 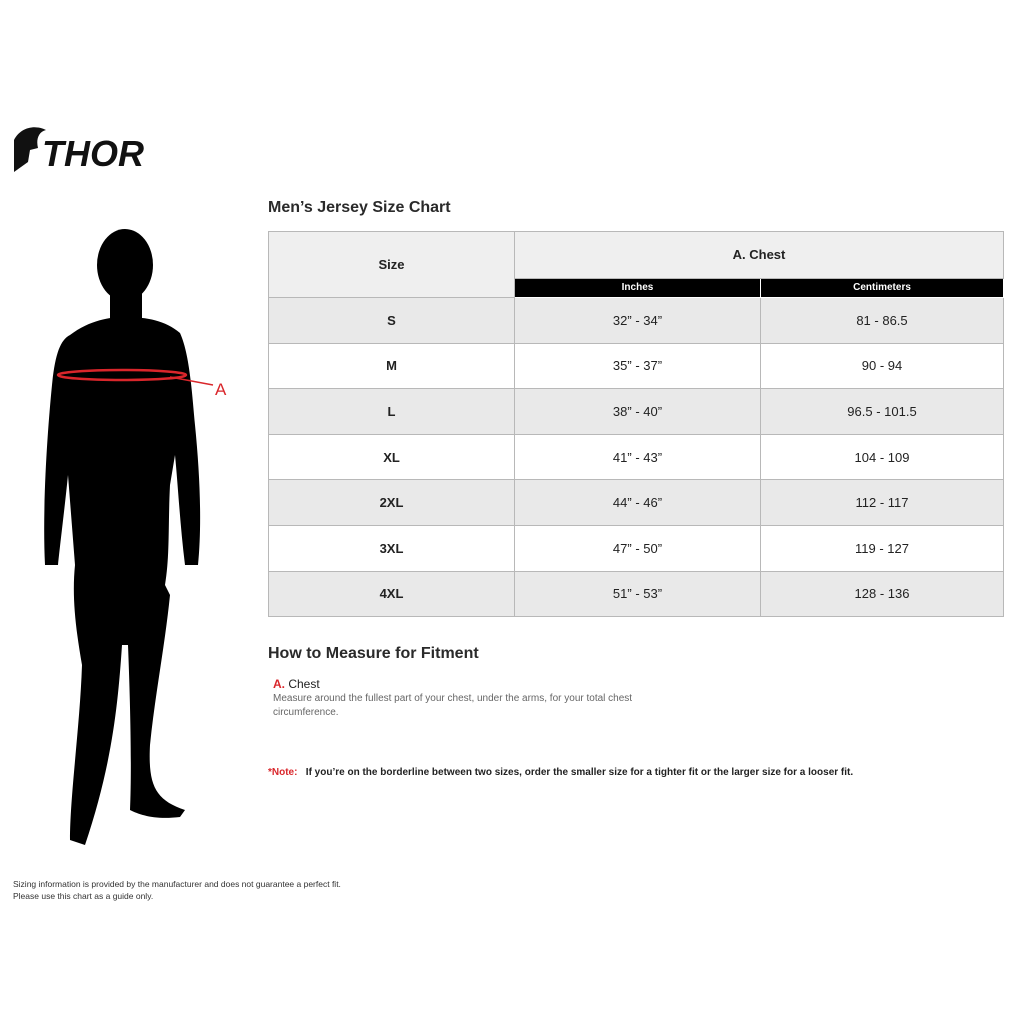 I want to click on centimeters-cell: 119 - 127, so click(x=882, y=548).